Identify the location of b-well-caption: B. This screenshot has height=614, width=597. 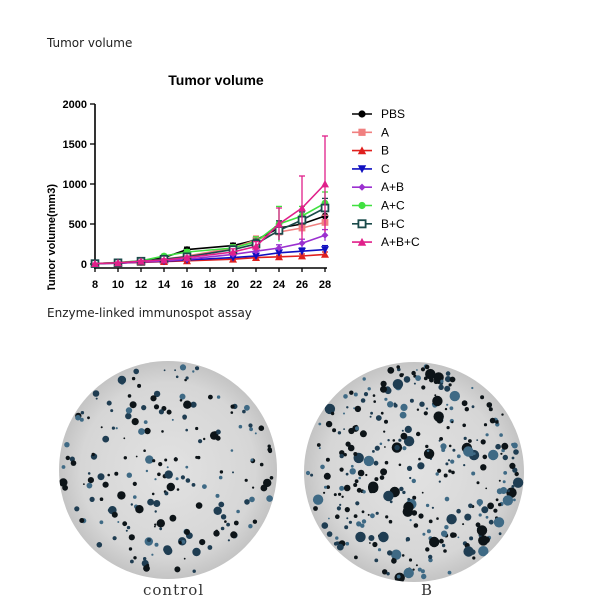
(427, 590).